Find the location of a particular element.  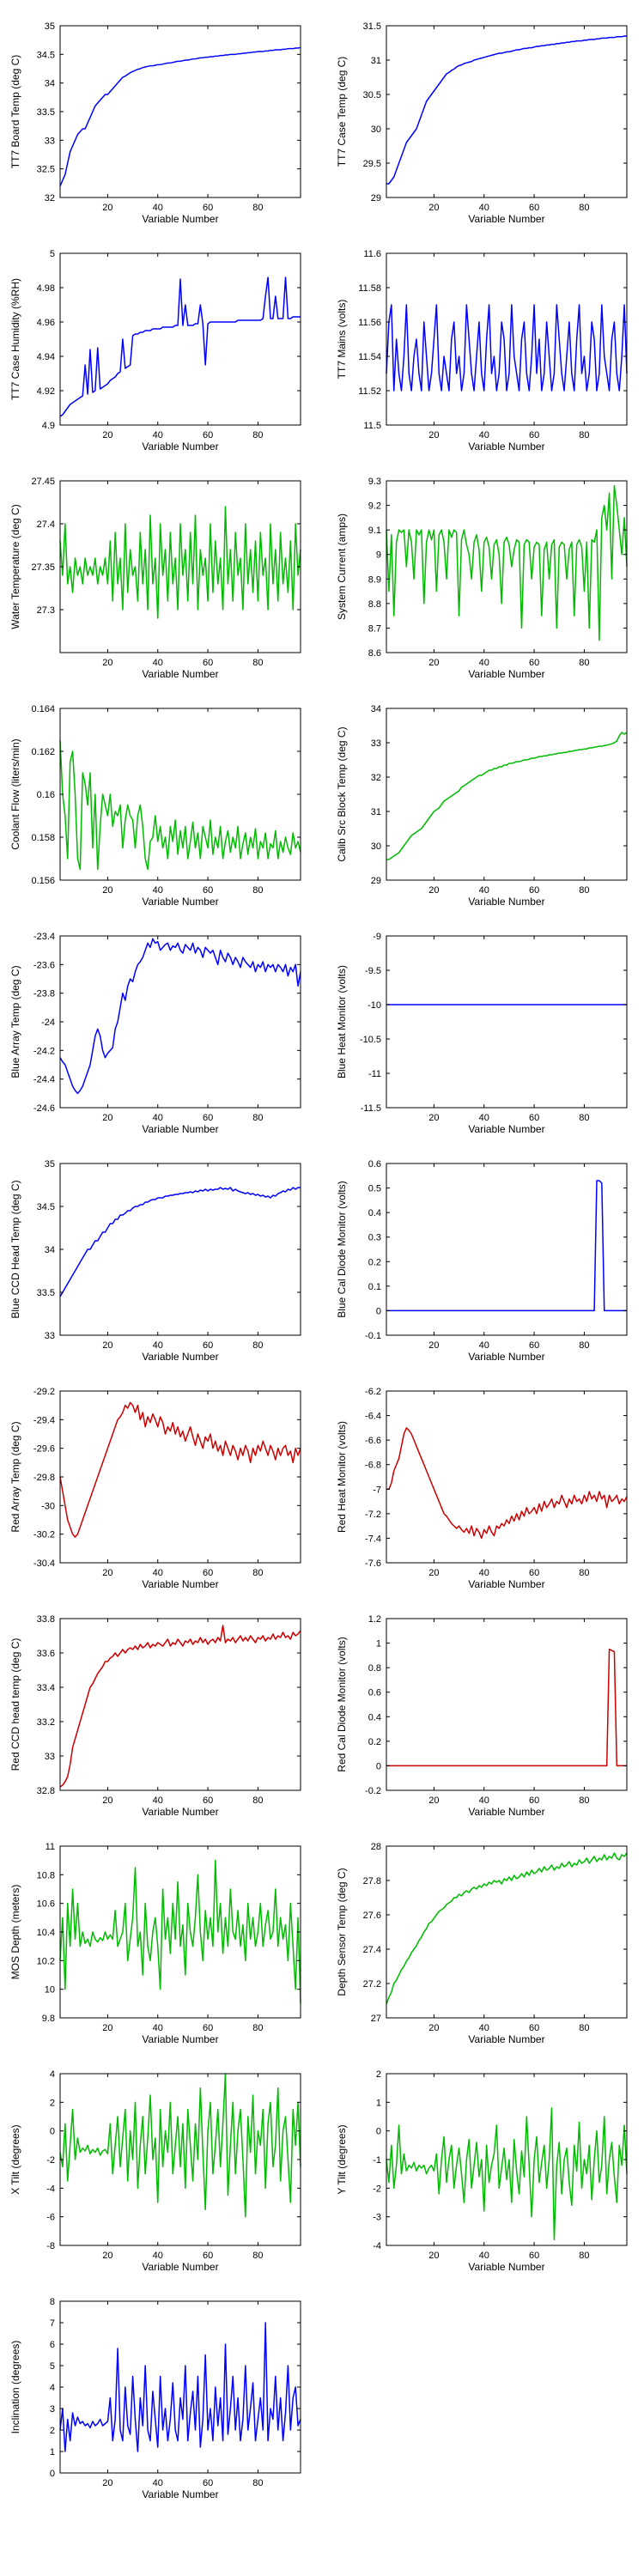

y-tick-label: 0.6 is located at coordinates (375, 1164).